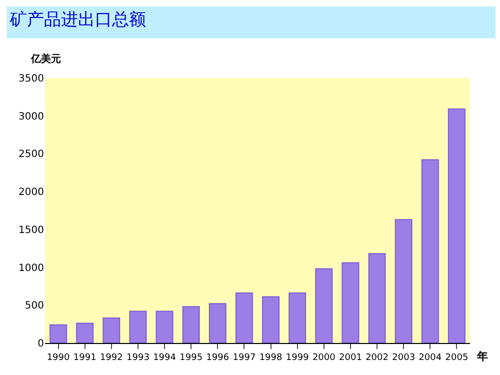 This screenshot has width=500, height=375. What do you see at coordinates (138, 357) in the screenshot?
I see `x-tick-label: 1993` at bounding box center [138, 357].